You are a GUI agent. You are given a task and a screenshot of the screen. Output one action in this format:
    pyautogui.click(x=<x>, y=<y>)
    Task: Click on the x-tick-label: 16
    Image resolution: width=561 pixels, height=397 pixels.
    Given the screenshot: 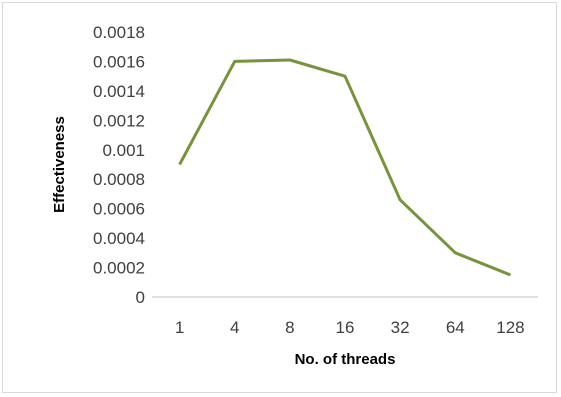 What is the action you would take?
    pyautogui.click(x=345, y=327)
    